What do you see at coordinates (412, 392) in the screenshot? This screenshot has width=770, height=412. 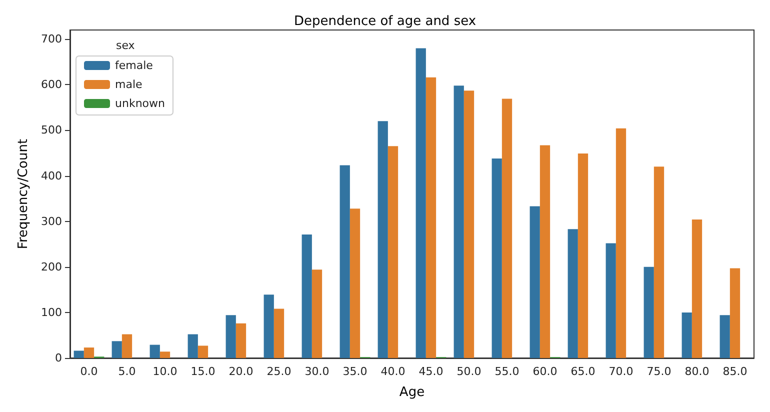 I see `x-axis-title: Age` at bounding box center [412, 392].